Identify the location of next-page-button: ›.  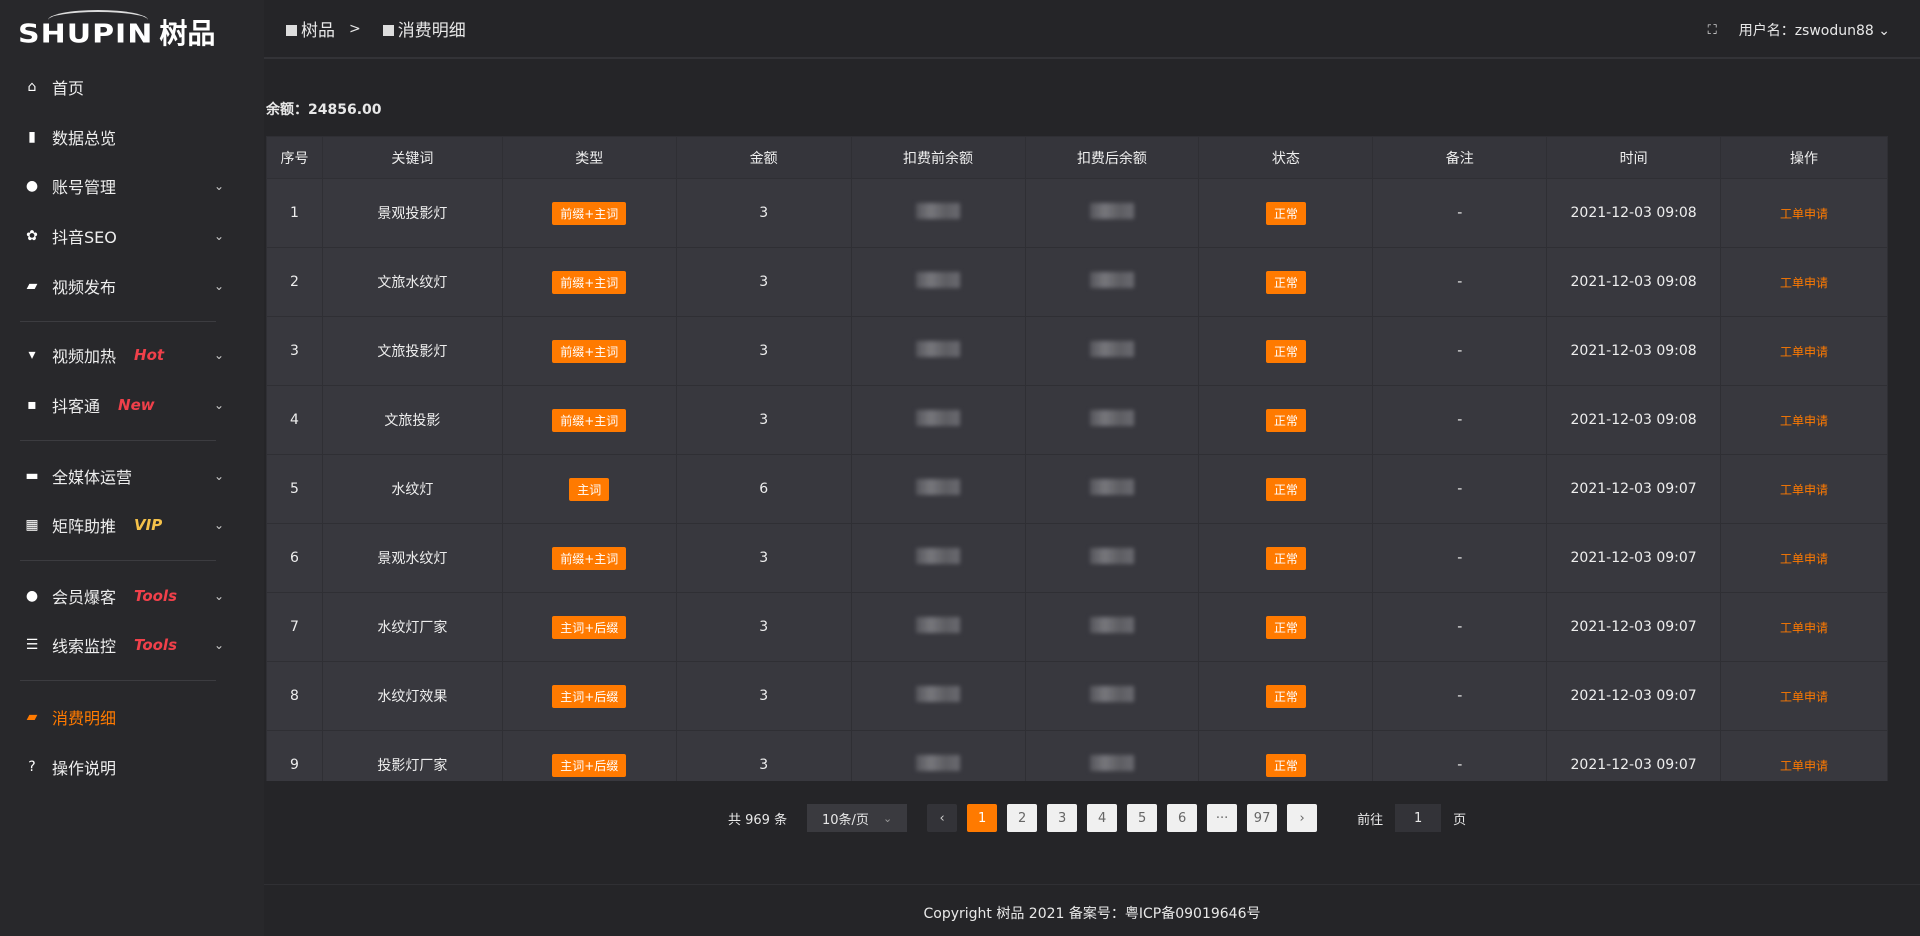
(1302, 818).